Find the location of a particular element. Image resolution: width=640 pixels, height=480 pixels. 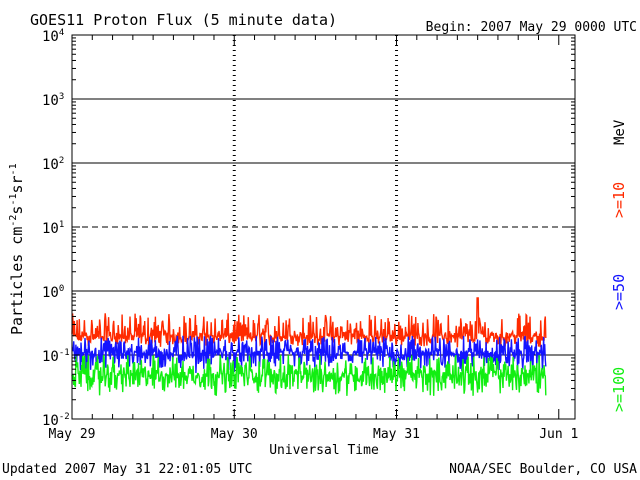

credit-label: NOAA/SEC Boulder, CO USA is located at coordinates (543, 469).